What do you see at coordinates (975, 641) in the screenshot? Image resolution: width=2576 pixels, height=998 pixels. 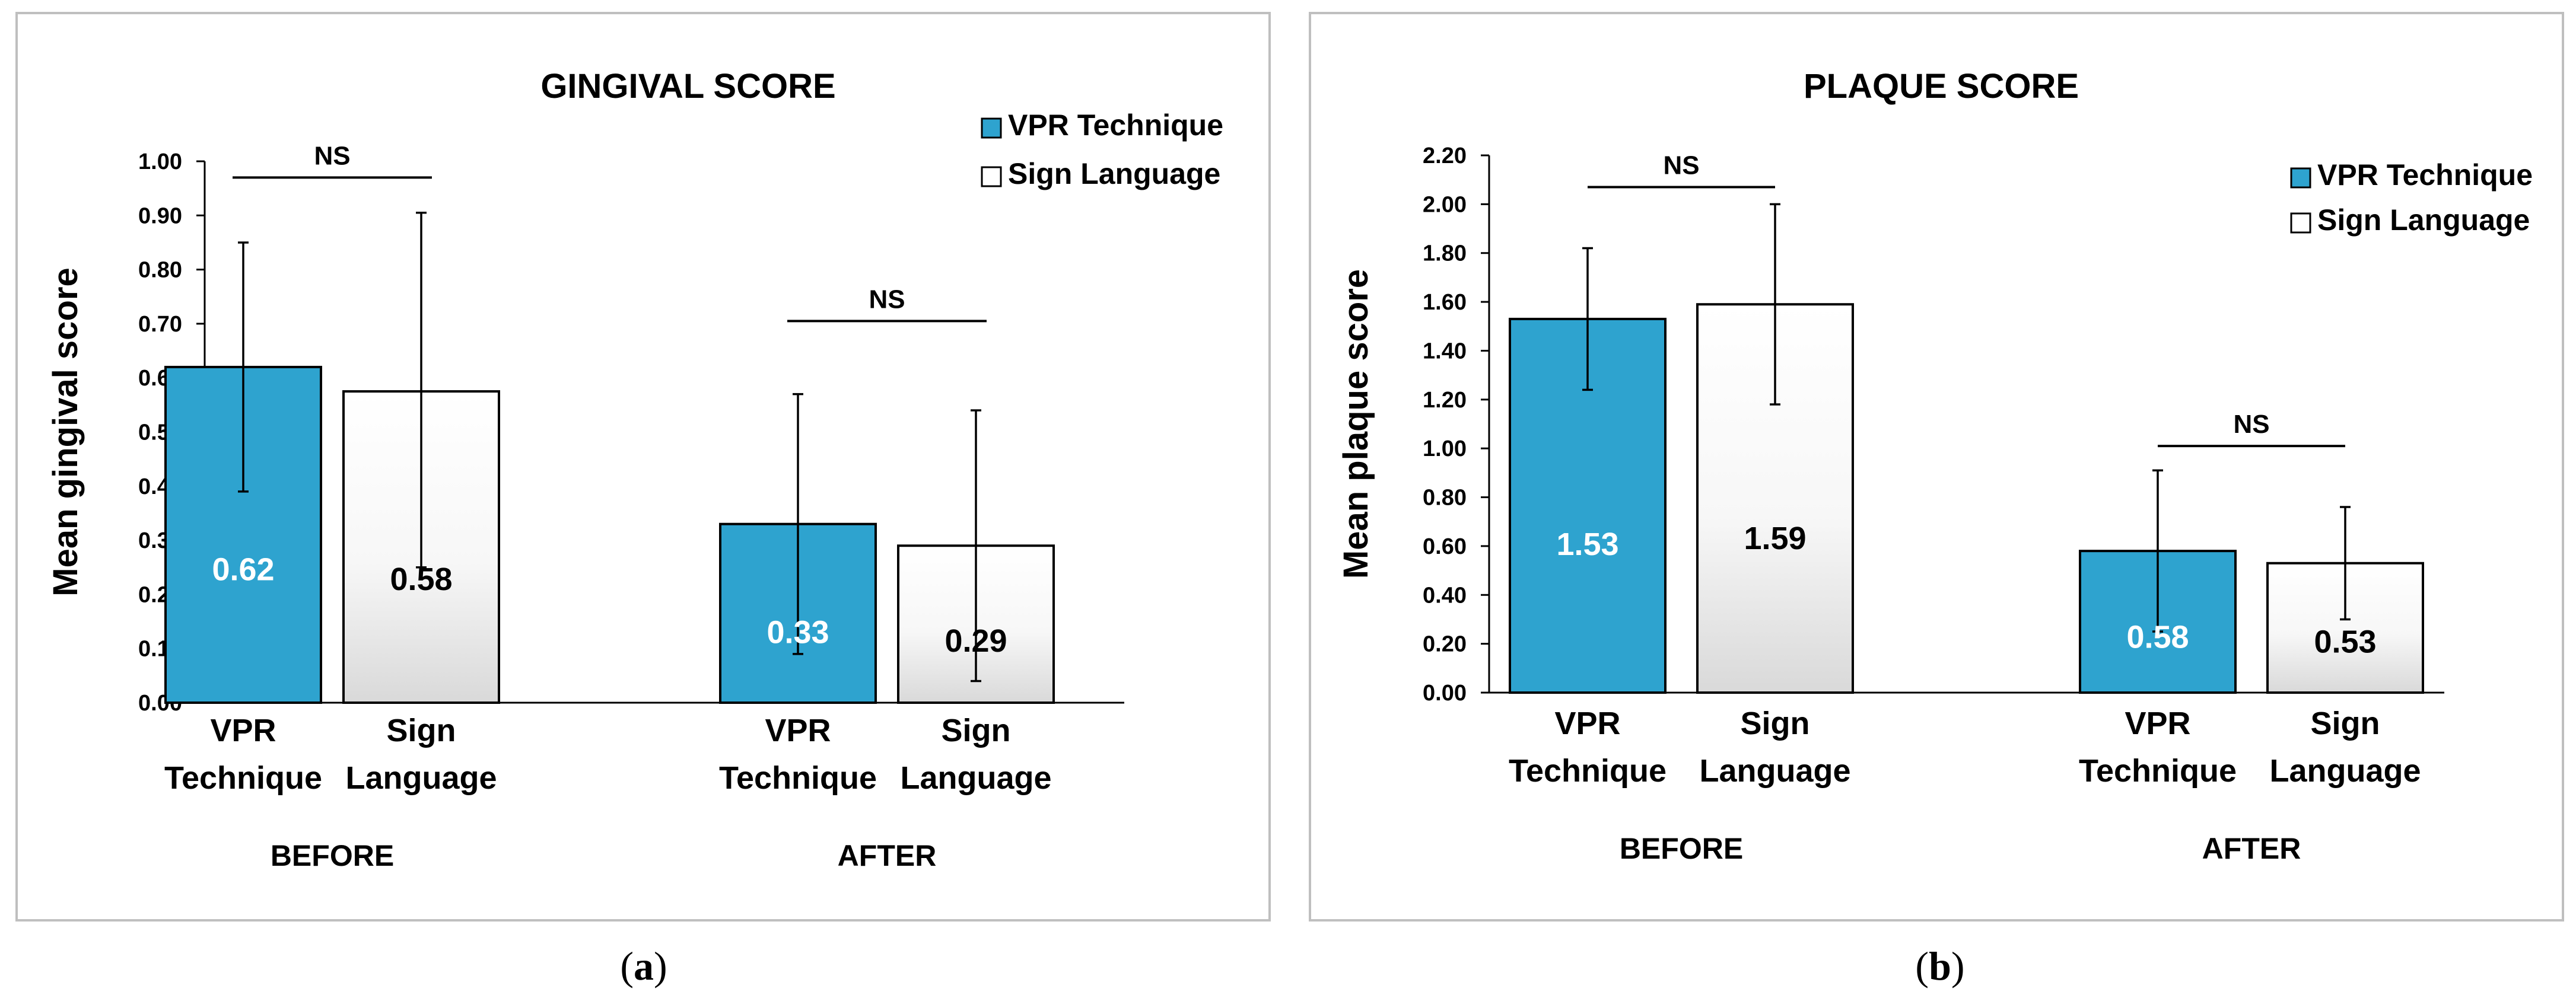 I see `data-label: 0.29` at bounding box center [975, 641].